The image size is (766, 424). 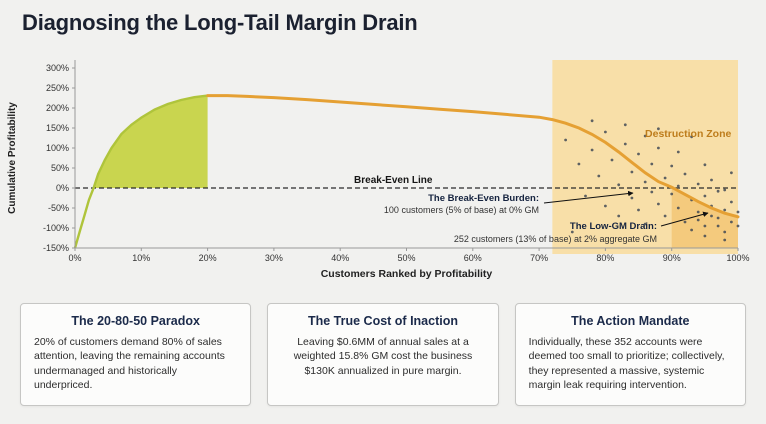 I want to click on x-tick-label: 80%, so click(x=605, y=258).